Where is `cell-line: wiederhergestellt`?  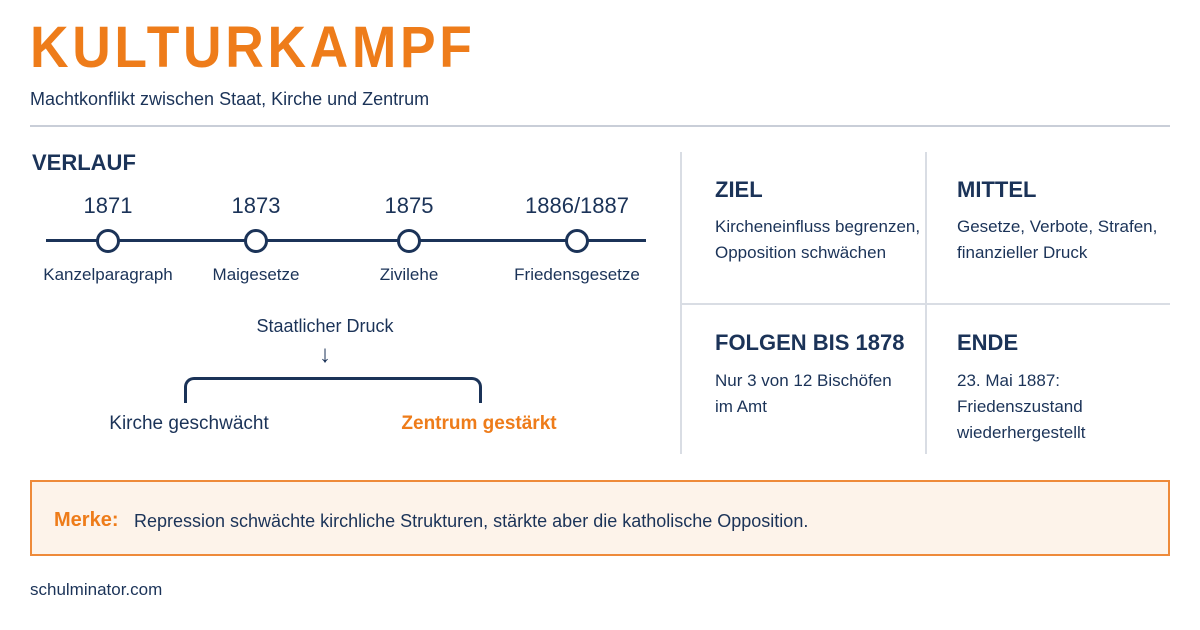 cell-line: wiederhergestellt is located at coordinates (1021, 432).